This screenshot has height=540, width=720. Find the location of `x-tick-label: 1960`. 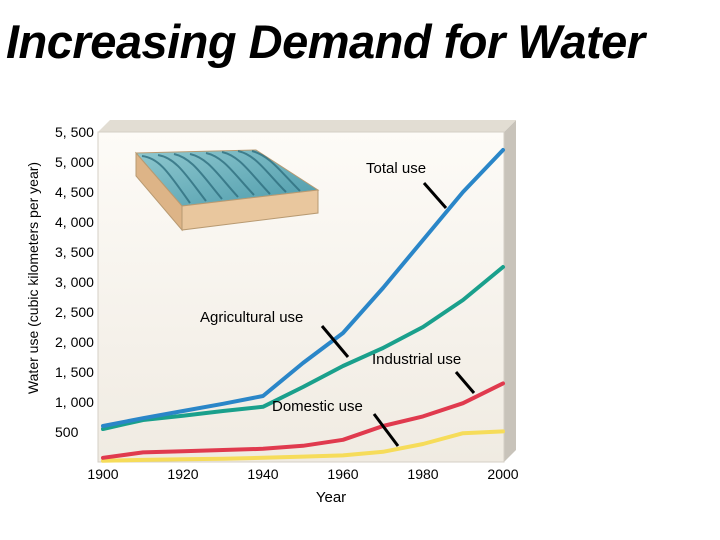

x-tick-label: 1960 is located at coordinates (342, 474).